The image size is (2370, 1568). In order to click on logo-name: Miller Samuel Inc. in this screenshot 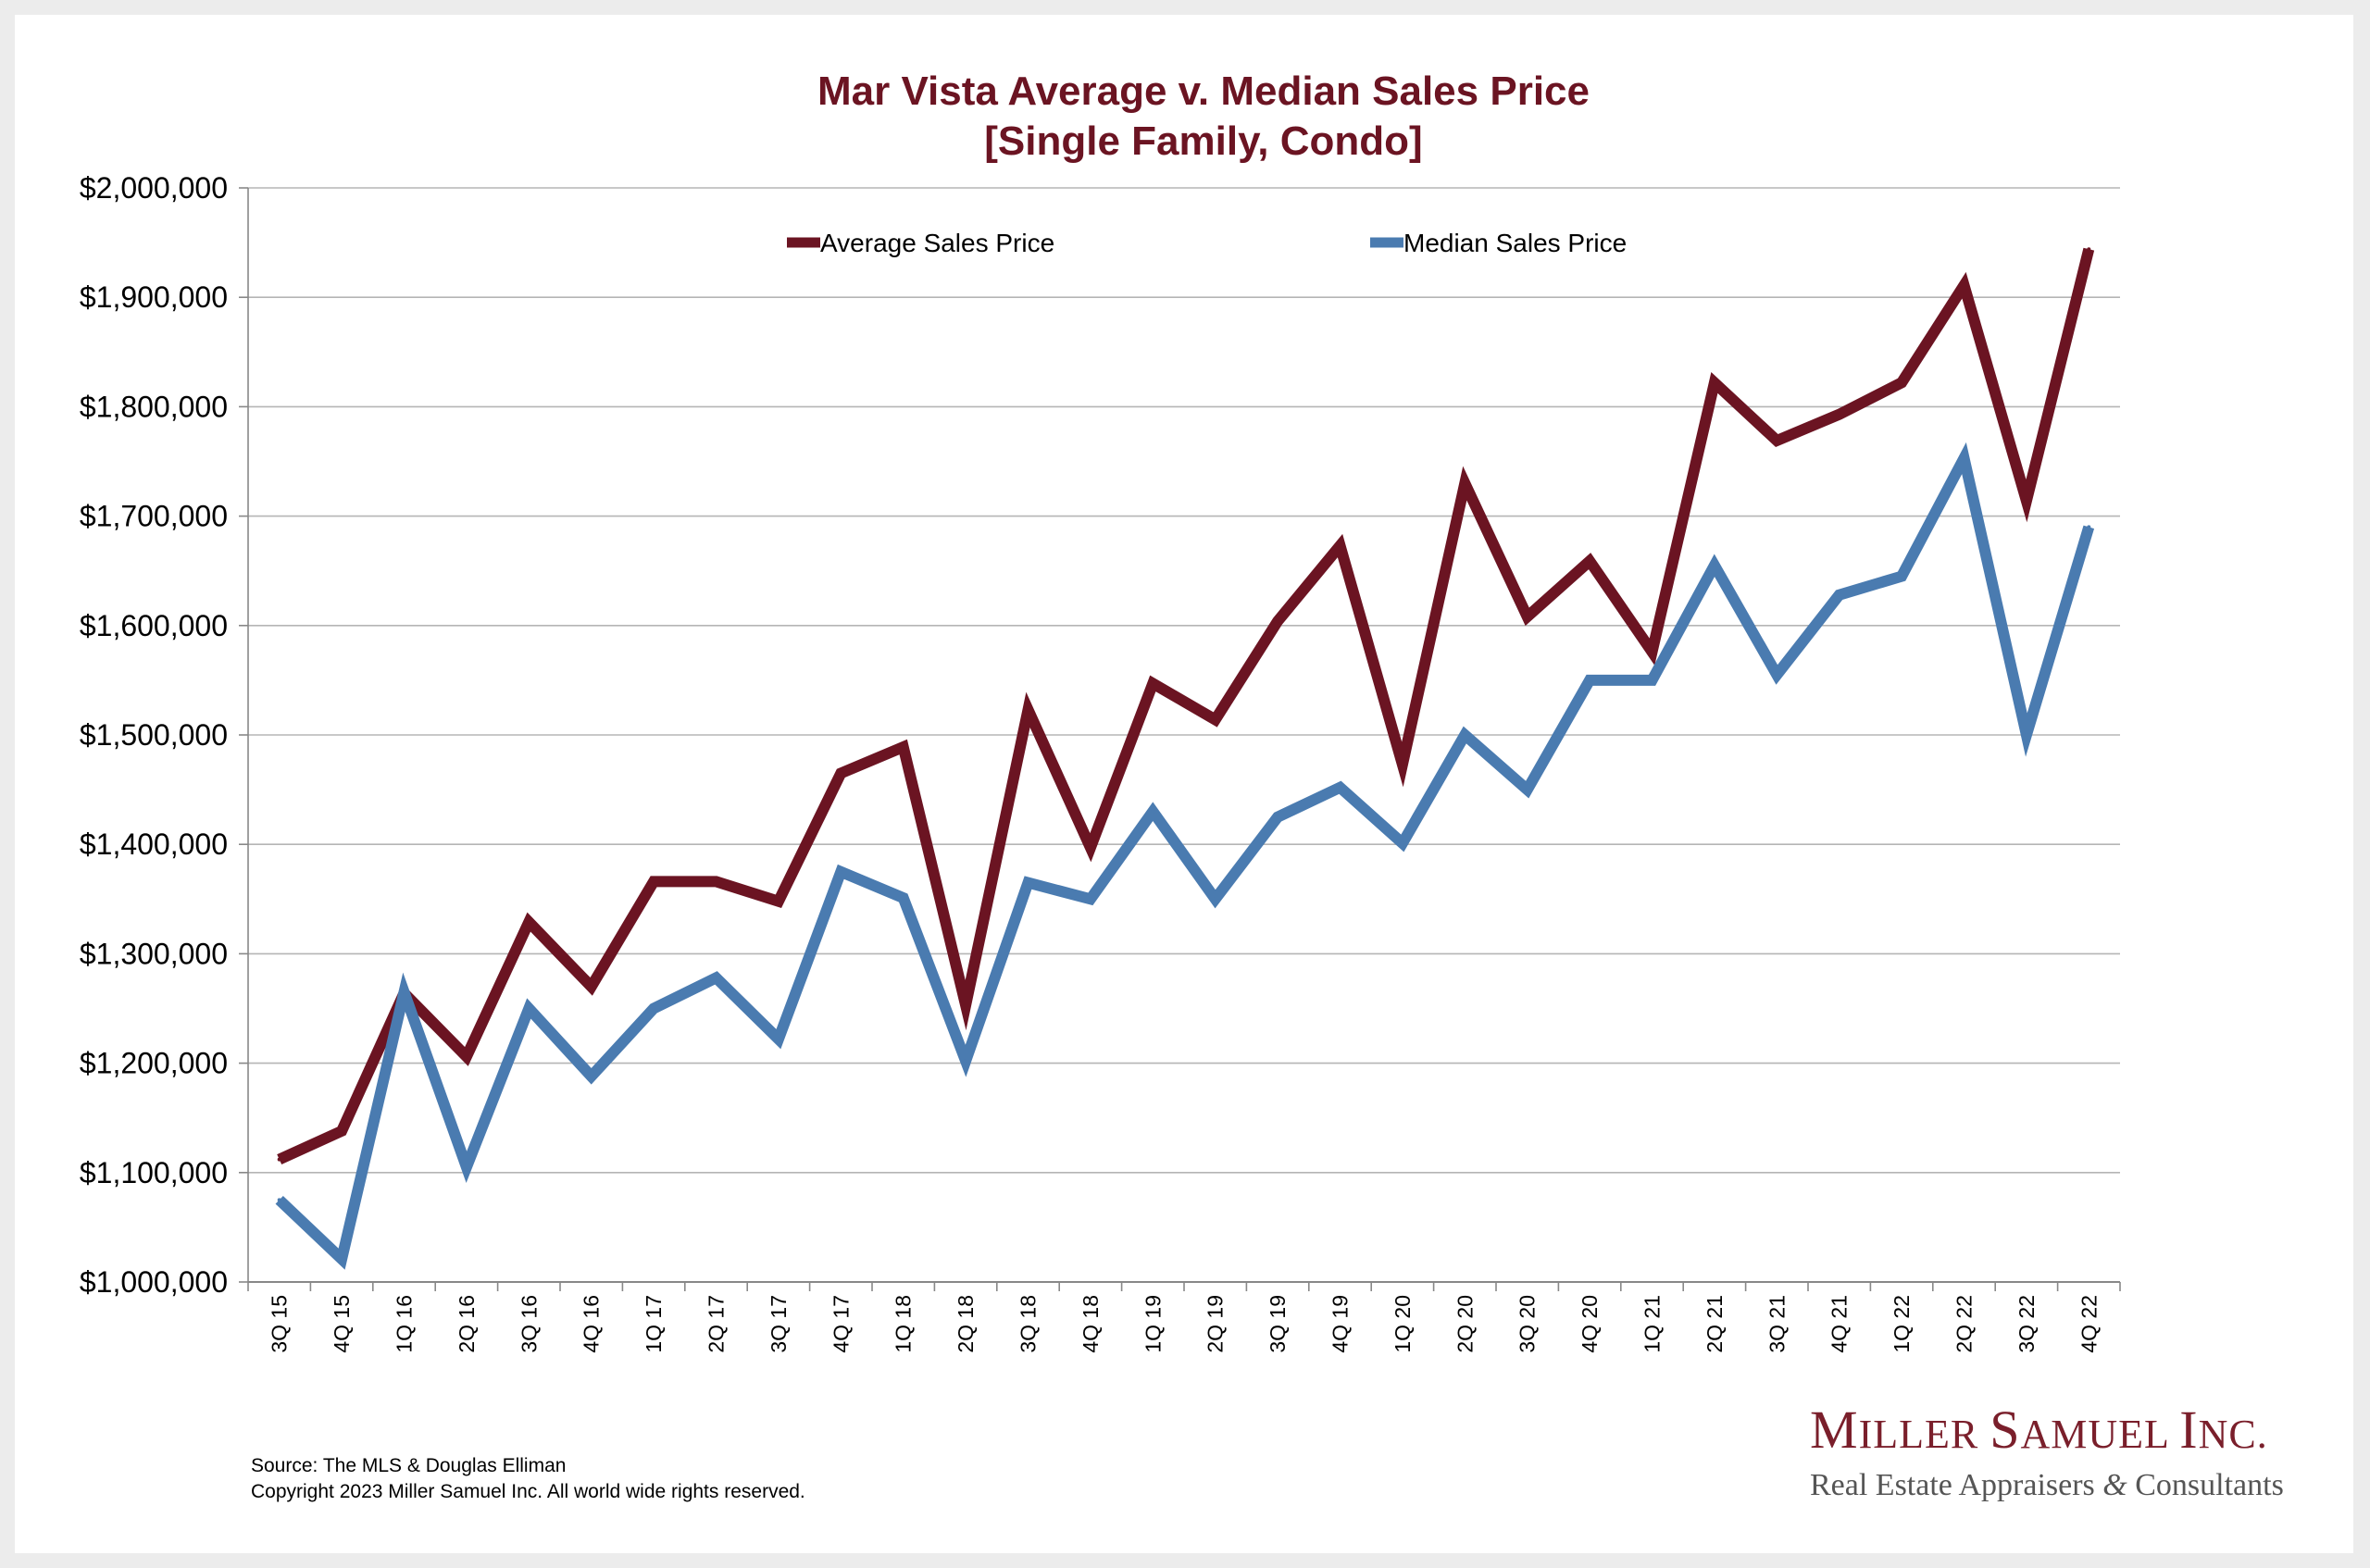, I will do `click(2039, 1430)`.